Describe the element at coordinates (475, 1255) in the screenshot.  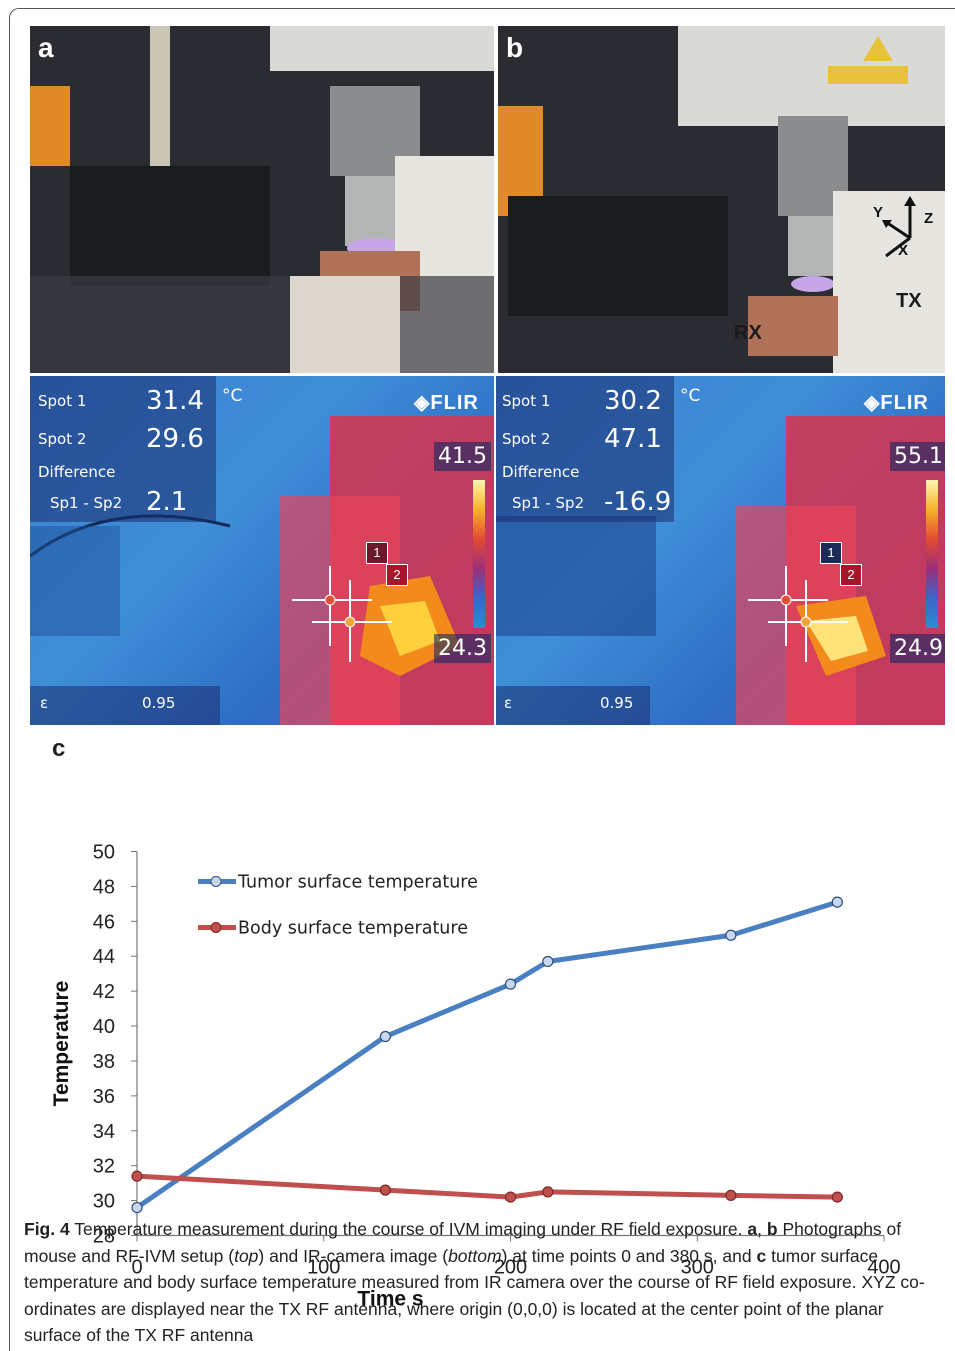
I see `caption-bottom: bottom` at that location.